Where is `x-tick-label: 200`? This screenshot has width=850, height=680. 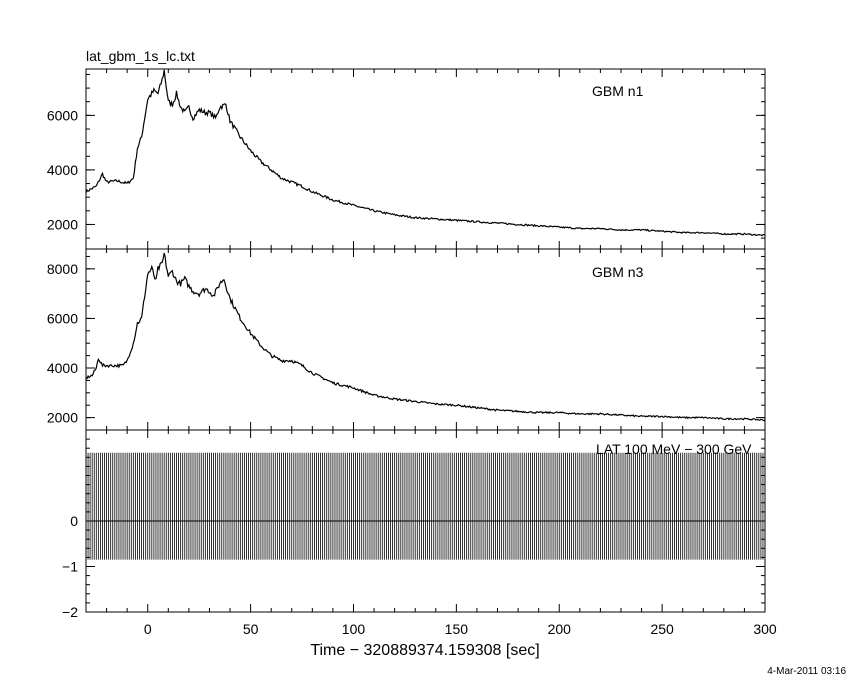
x-tick-label: 200 is located at coordinates (560, 629).